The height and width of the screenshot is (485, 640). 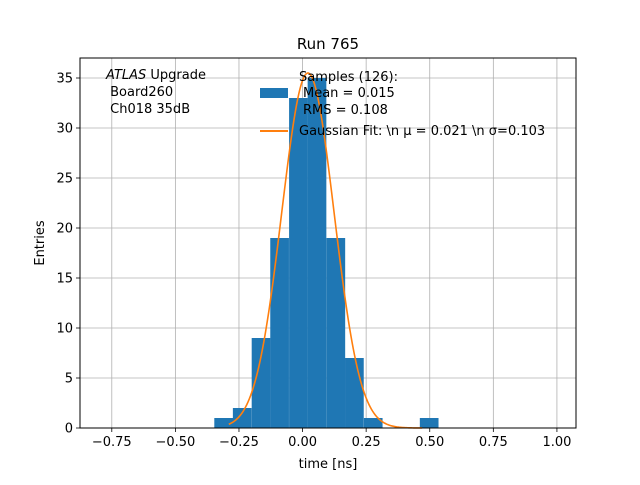 What do you see at coordinates (69, 379) in the screenshot?
I see `y-tick-label-1: 5` at bounding box center [69, 379].